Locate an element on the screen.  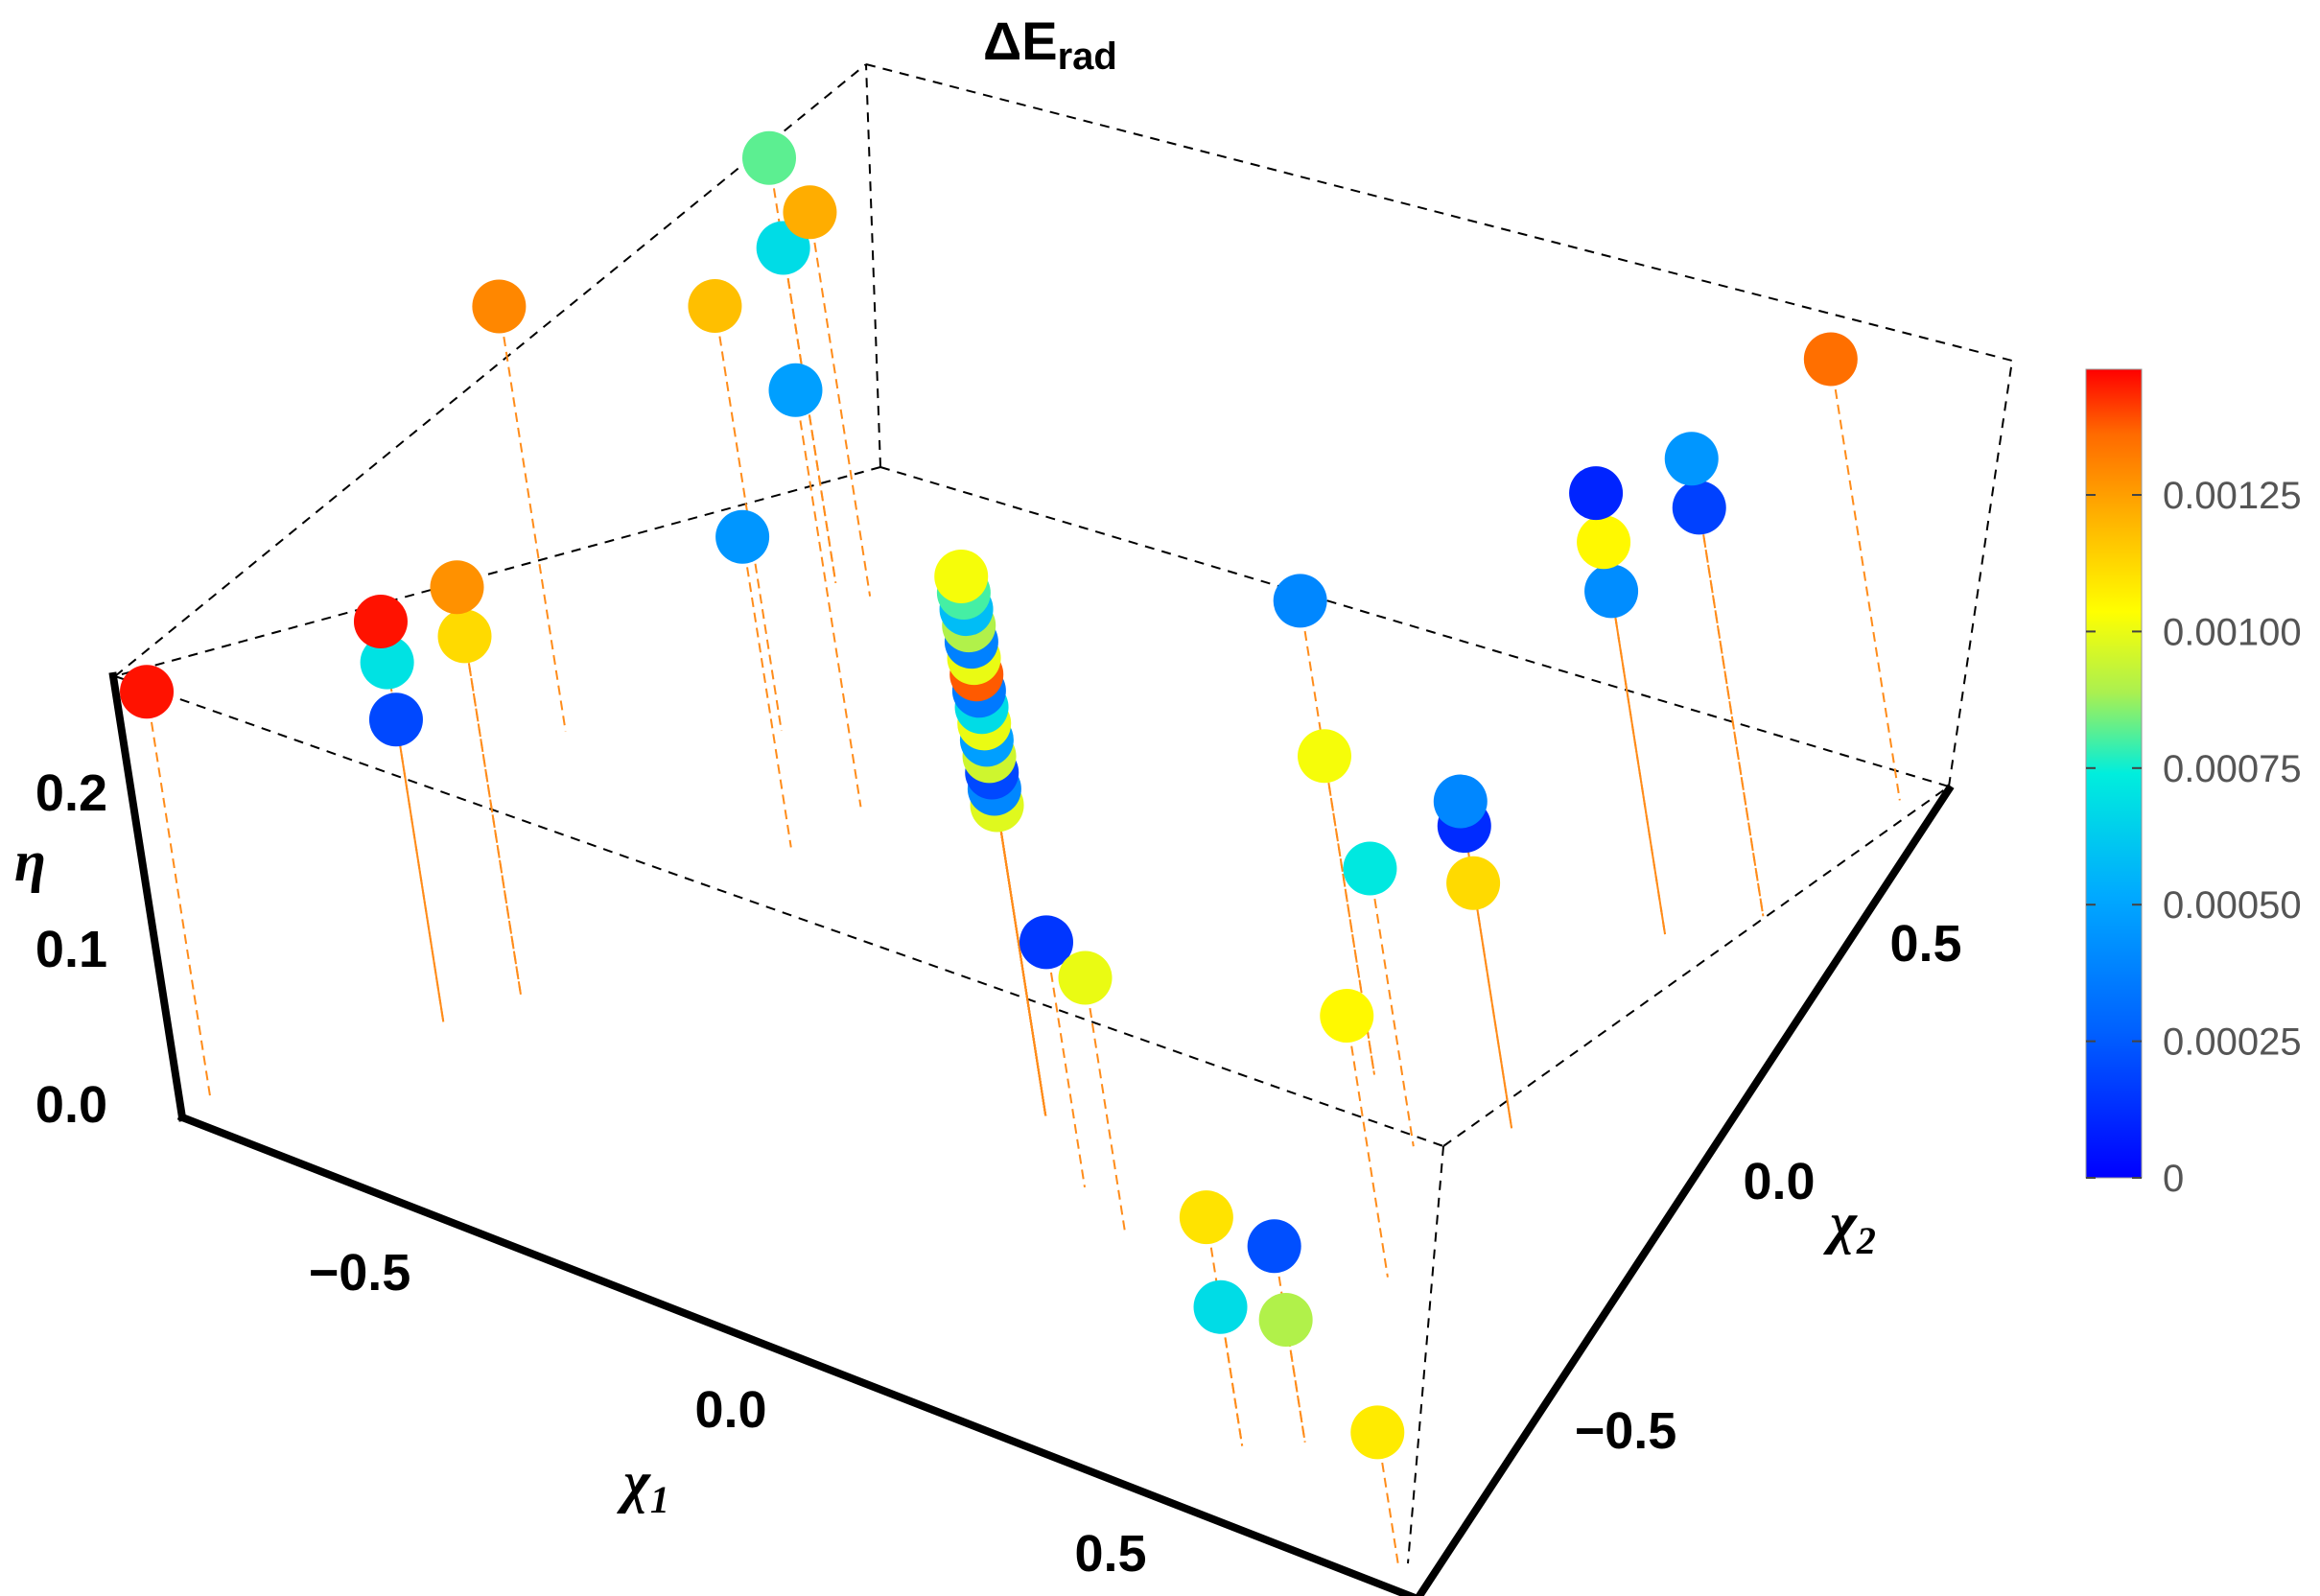
y-axis-label: χ2 is located at coordinates (1849, 1226).